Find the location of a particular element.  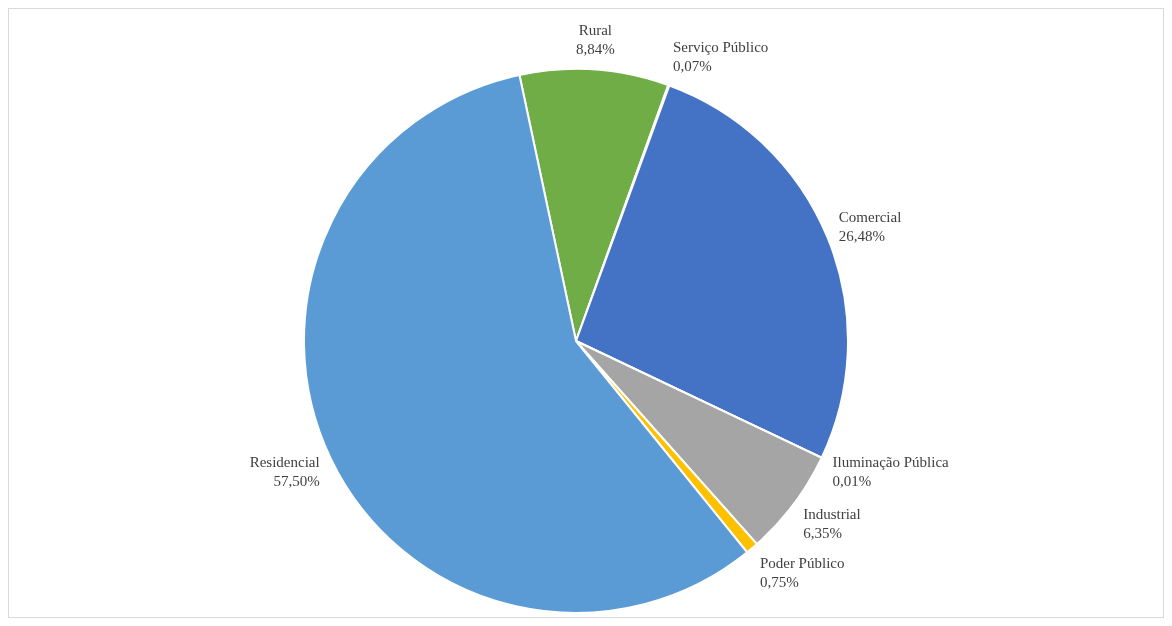

slice-label: Rural is located at coordinates (595, 29).